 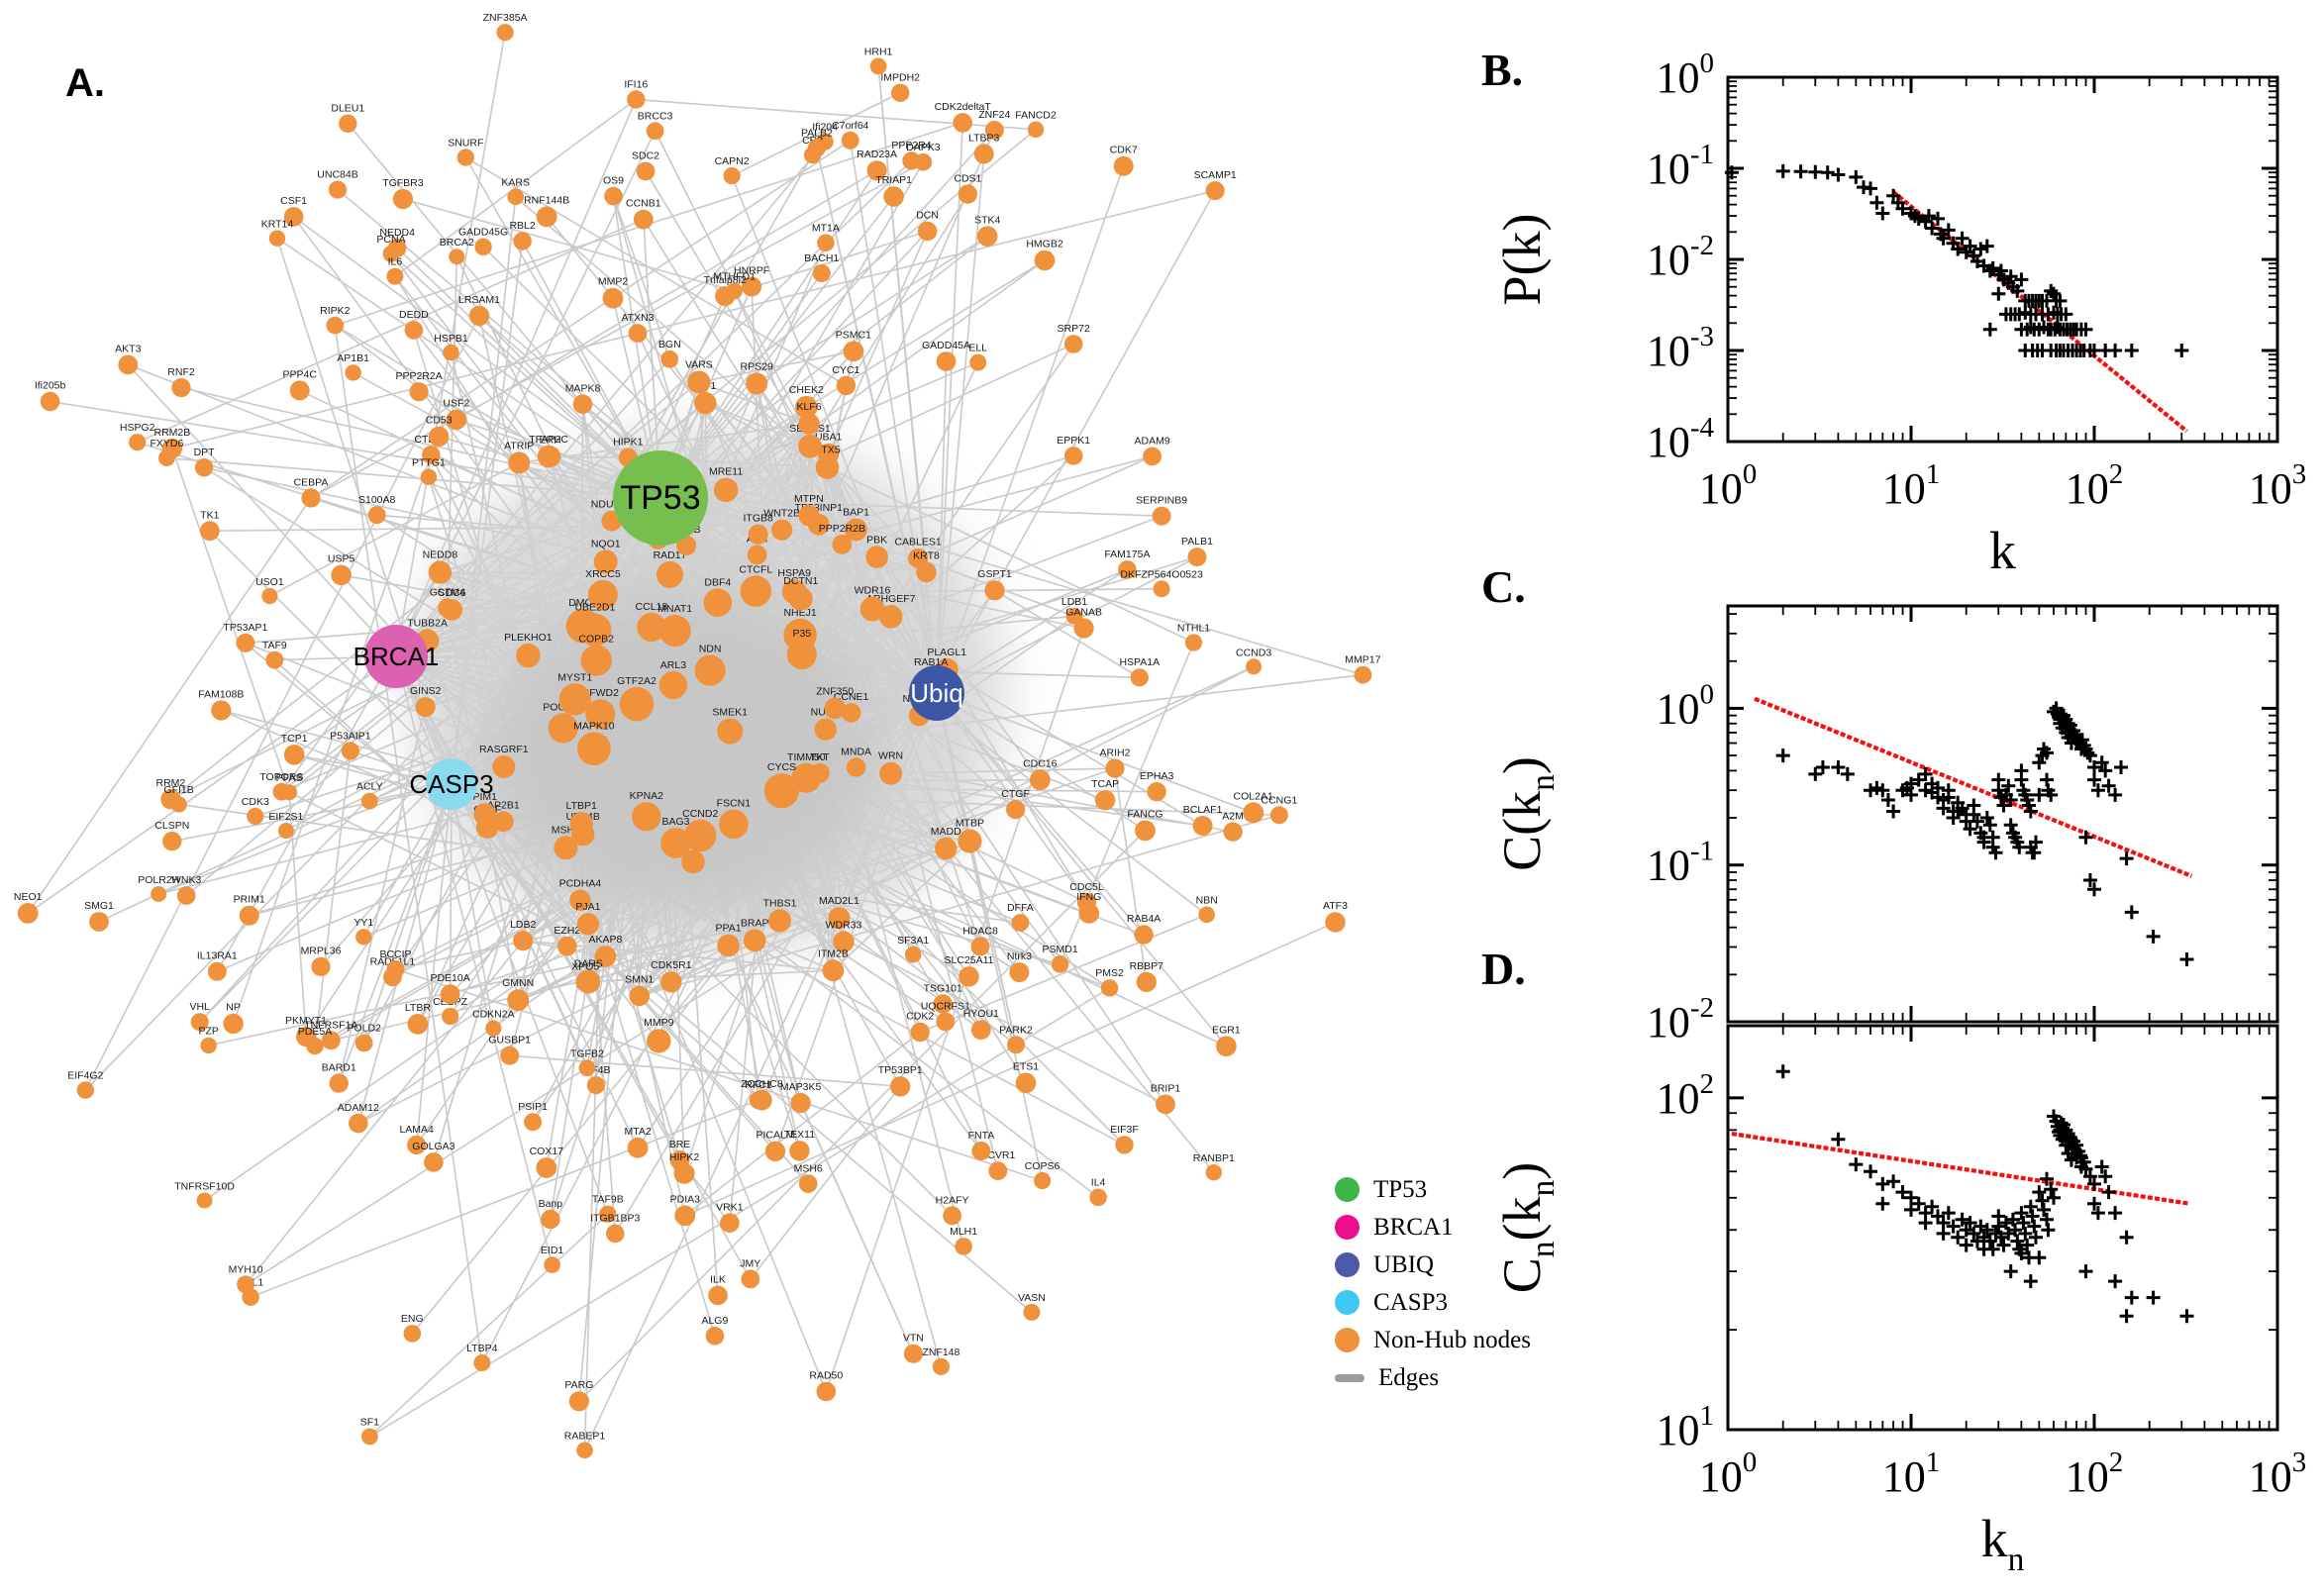 What do you see at coordinates (377, 500) in the screenshot?
I see `network-node-label: S100A8` at bounding box center [377, 500].